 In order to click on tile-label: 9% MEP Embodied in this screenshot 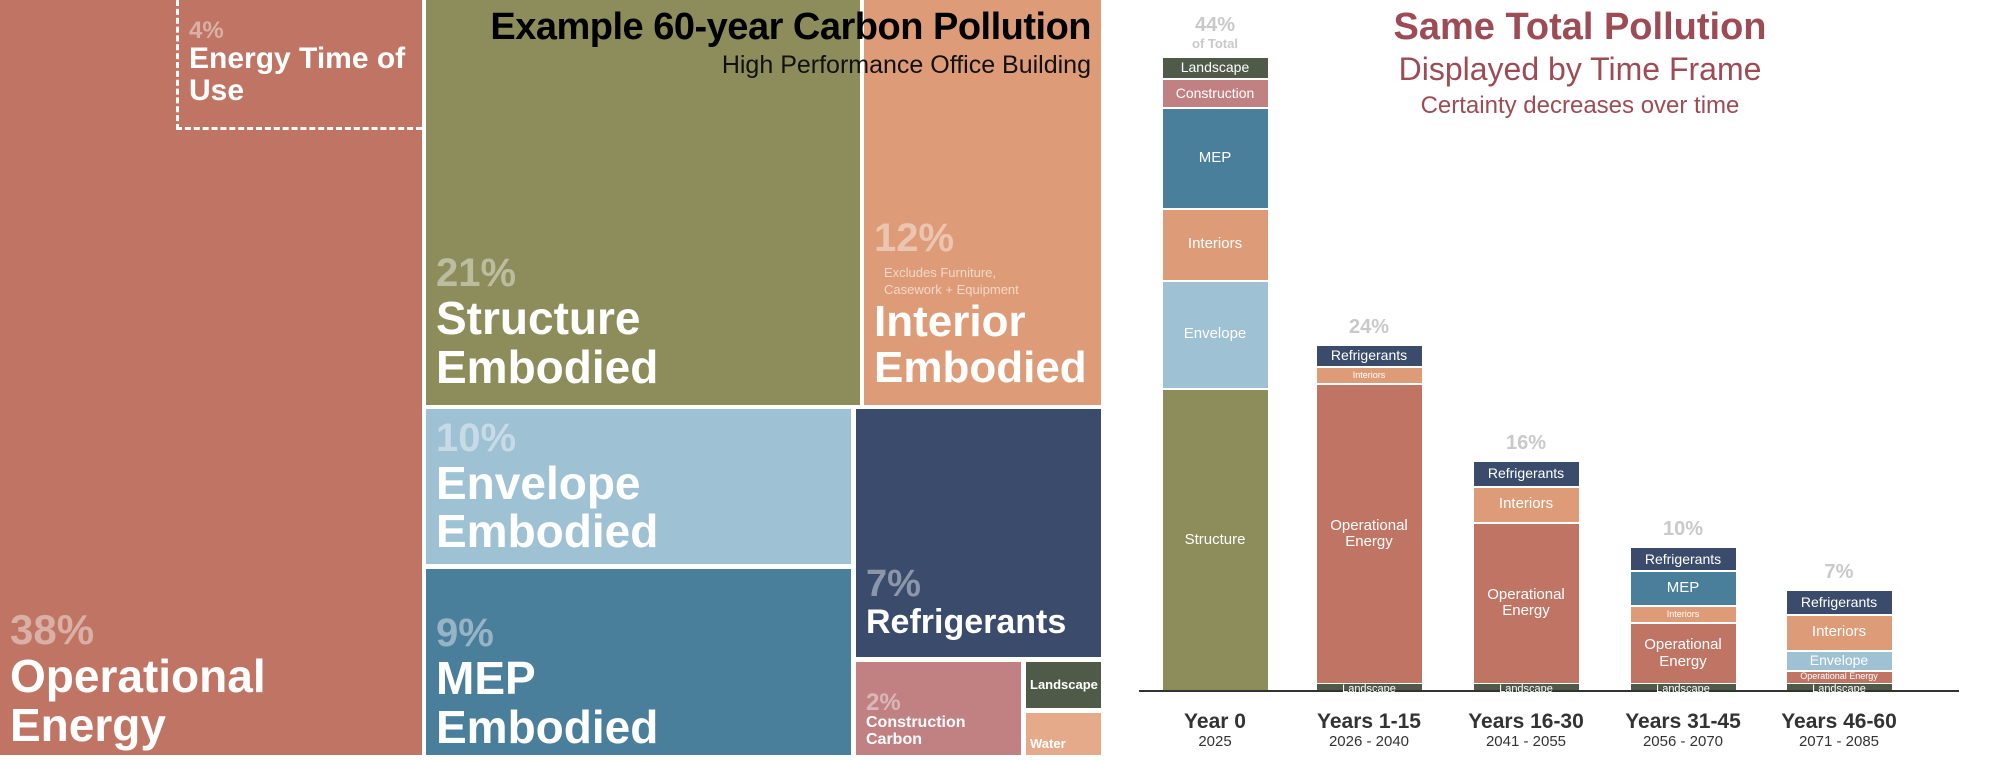, I will do `click(551, 681)`.